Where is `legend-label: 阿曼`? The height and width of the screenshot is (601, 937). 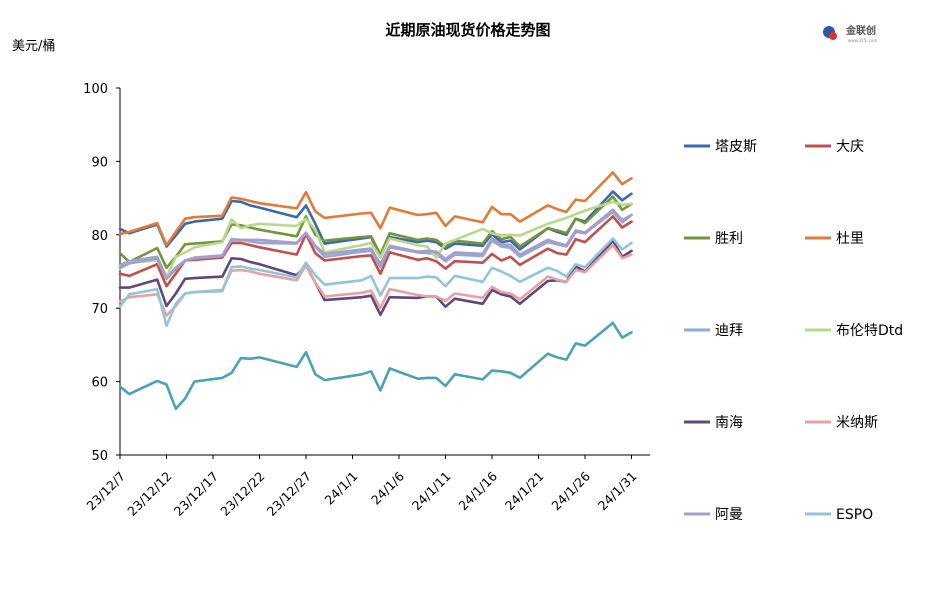
legend-label: 阿曼 is located at coordinates (729, 515).